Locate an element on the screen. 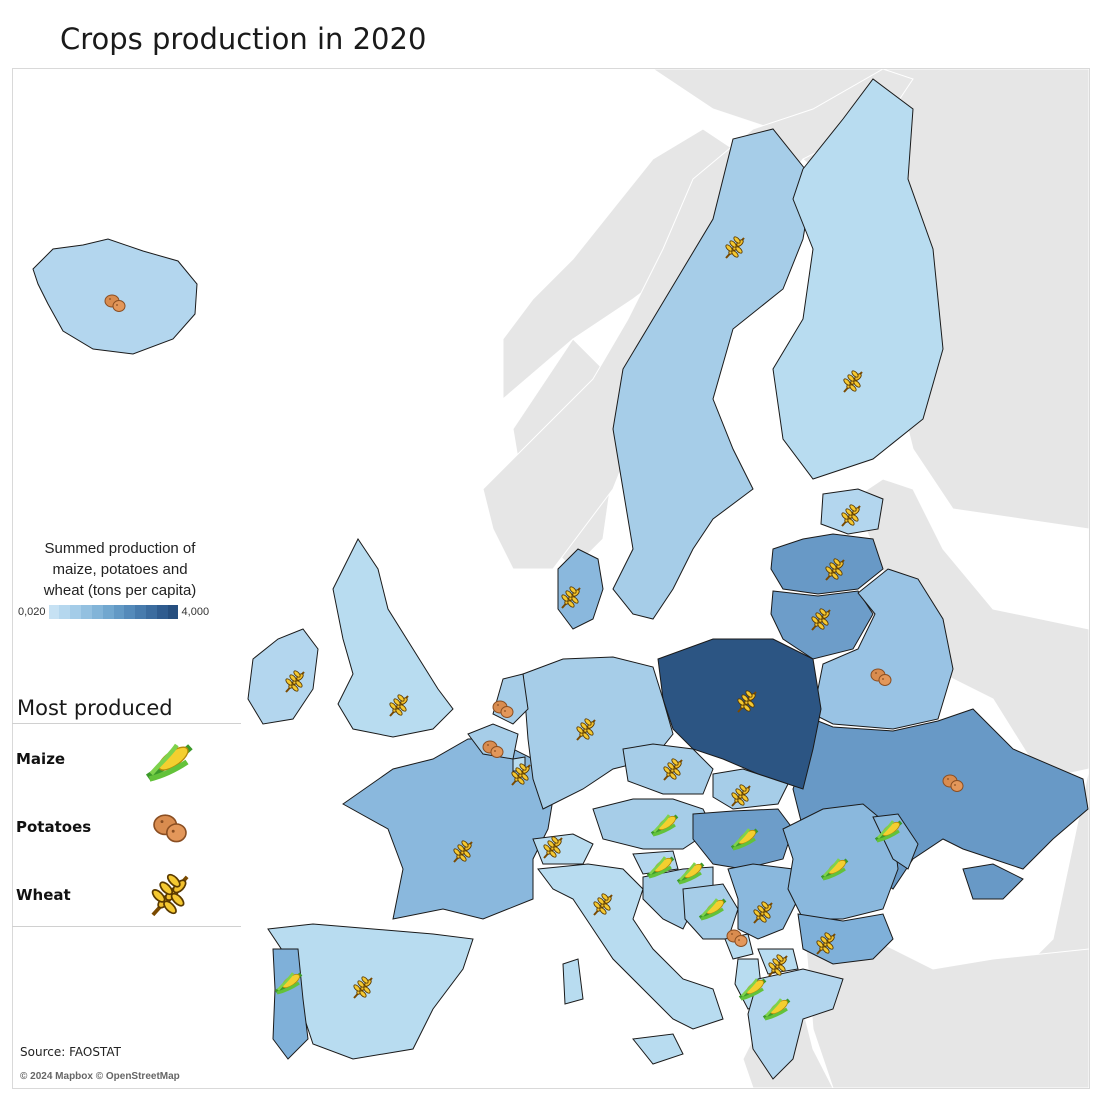 The image size is (1100, 1100). country-uk is located at coordinates (393, 638).